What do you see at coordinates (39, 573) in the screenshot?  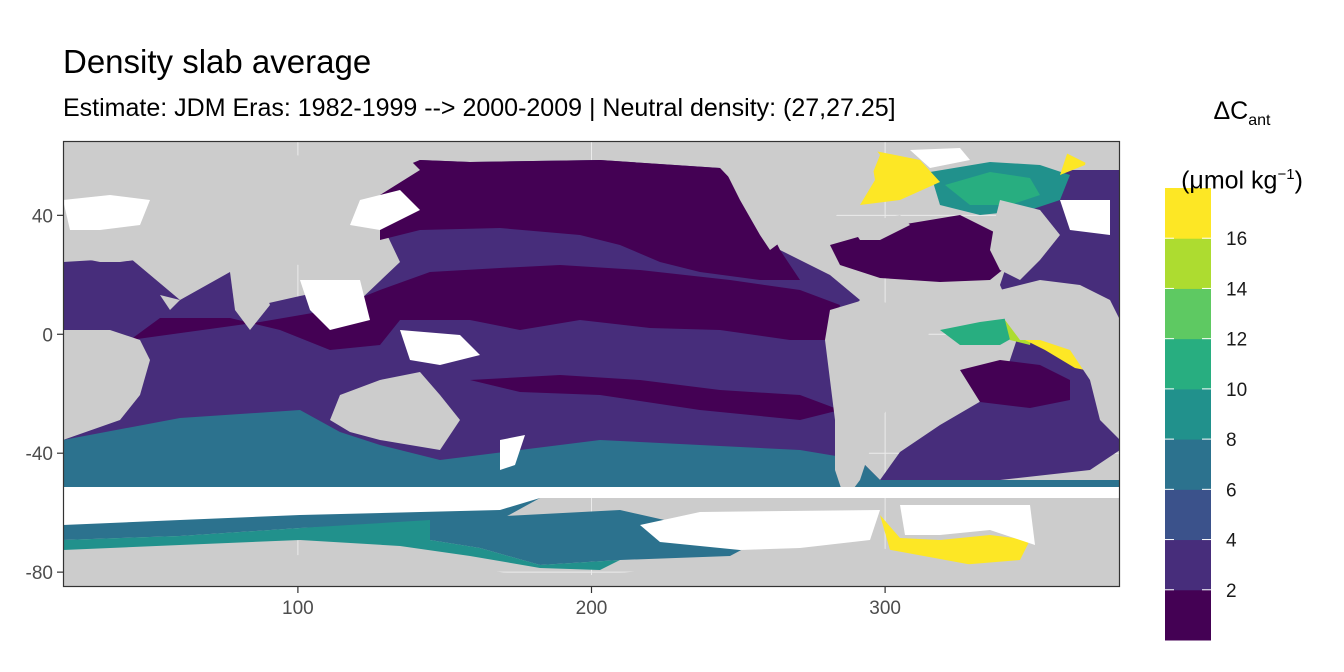 I see `y-tick-label: -80` at bounding box center [39, 573].